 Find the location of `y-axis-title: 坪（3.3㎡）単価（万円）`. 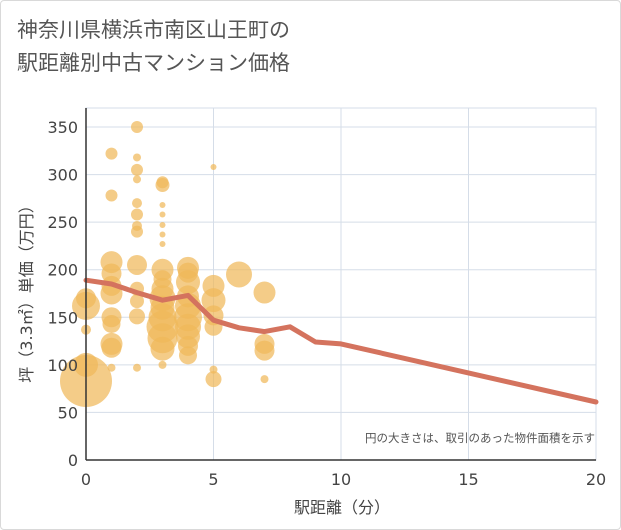

y-axis-title: 坪（3.3㎡）単価（万円） is located at coordinates (26, 289).